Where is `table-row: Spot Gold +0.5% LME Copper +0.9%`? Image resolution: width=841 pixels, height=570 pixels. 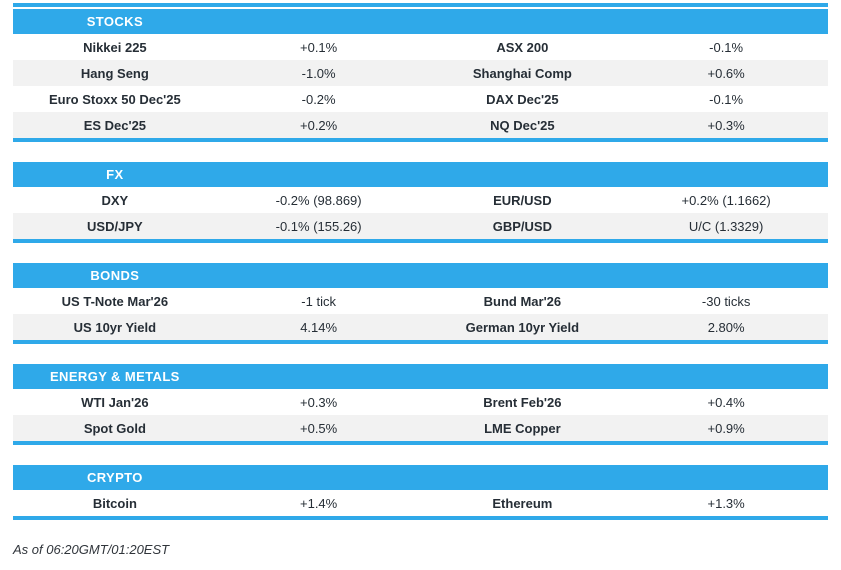
table-row: Spot Gold +0.5% LME Copper +0.9% is located at coordinates (420, 428).